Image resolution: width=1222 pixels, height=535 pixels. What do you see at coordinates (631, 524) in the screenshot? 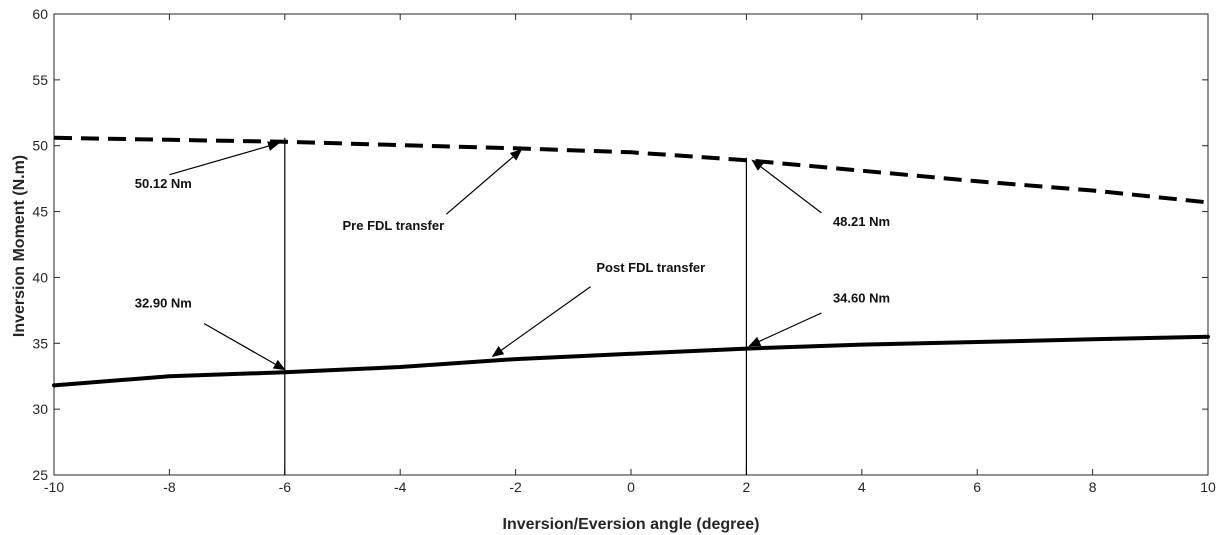
I see `x-axis-title: Inversion/Eversion angle (degree)` at bounding box center [631, 524].